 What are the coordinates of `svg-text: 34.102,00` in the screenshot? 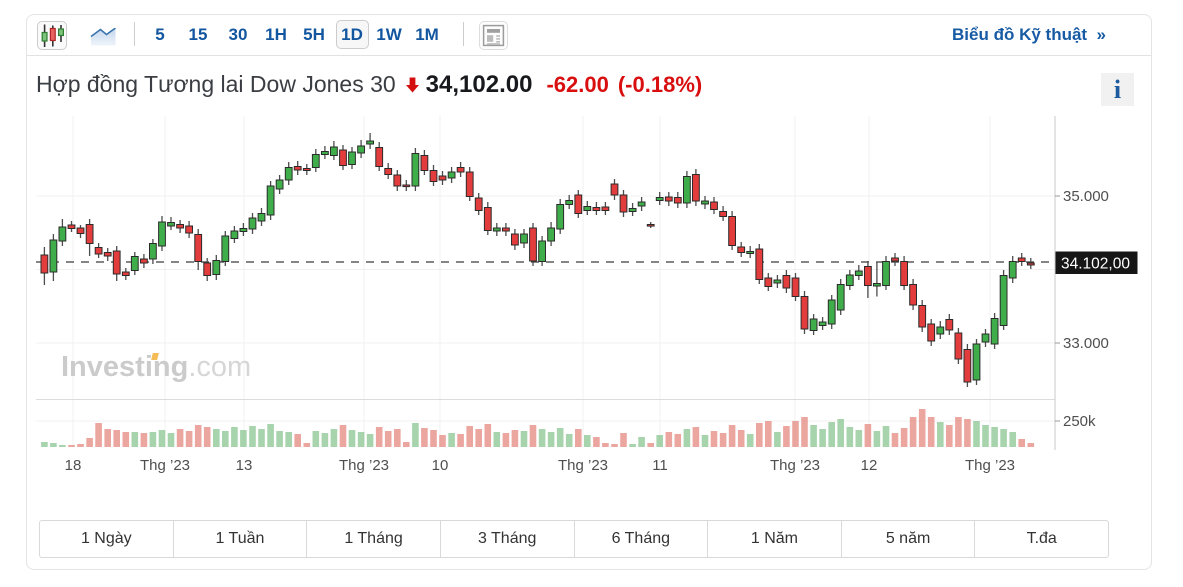 It's located at (1095, 264).